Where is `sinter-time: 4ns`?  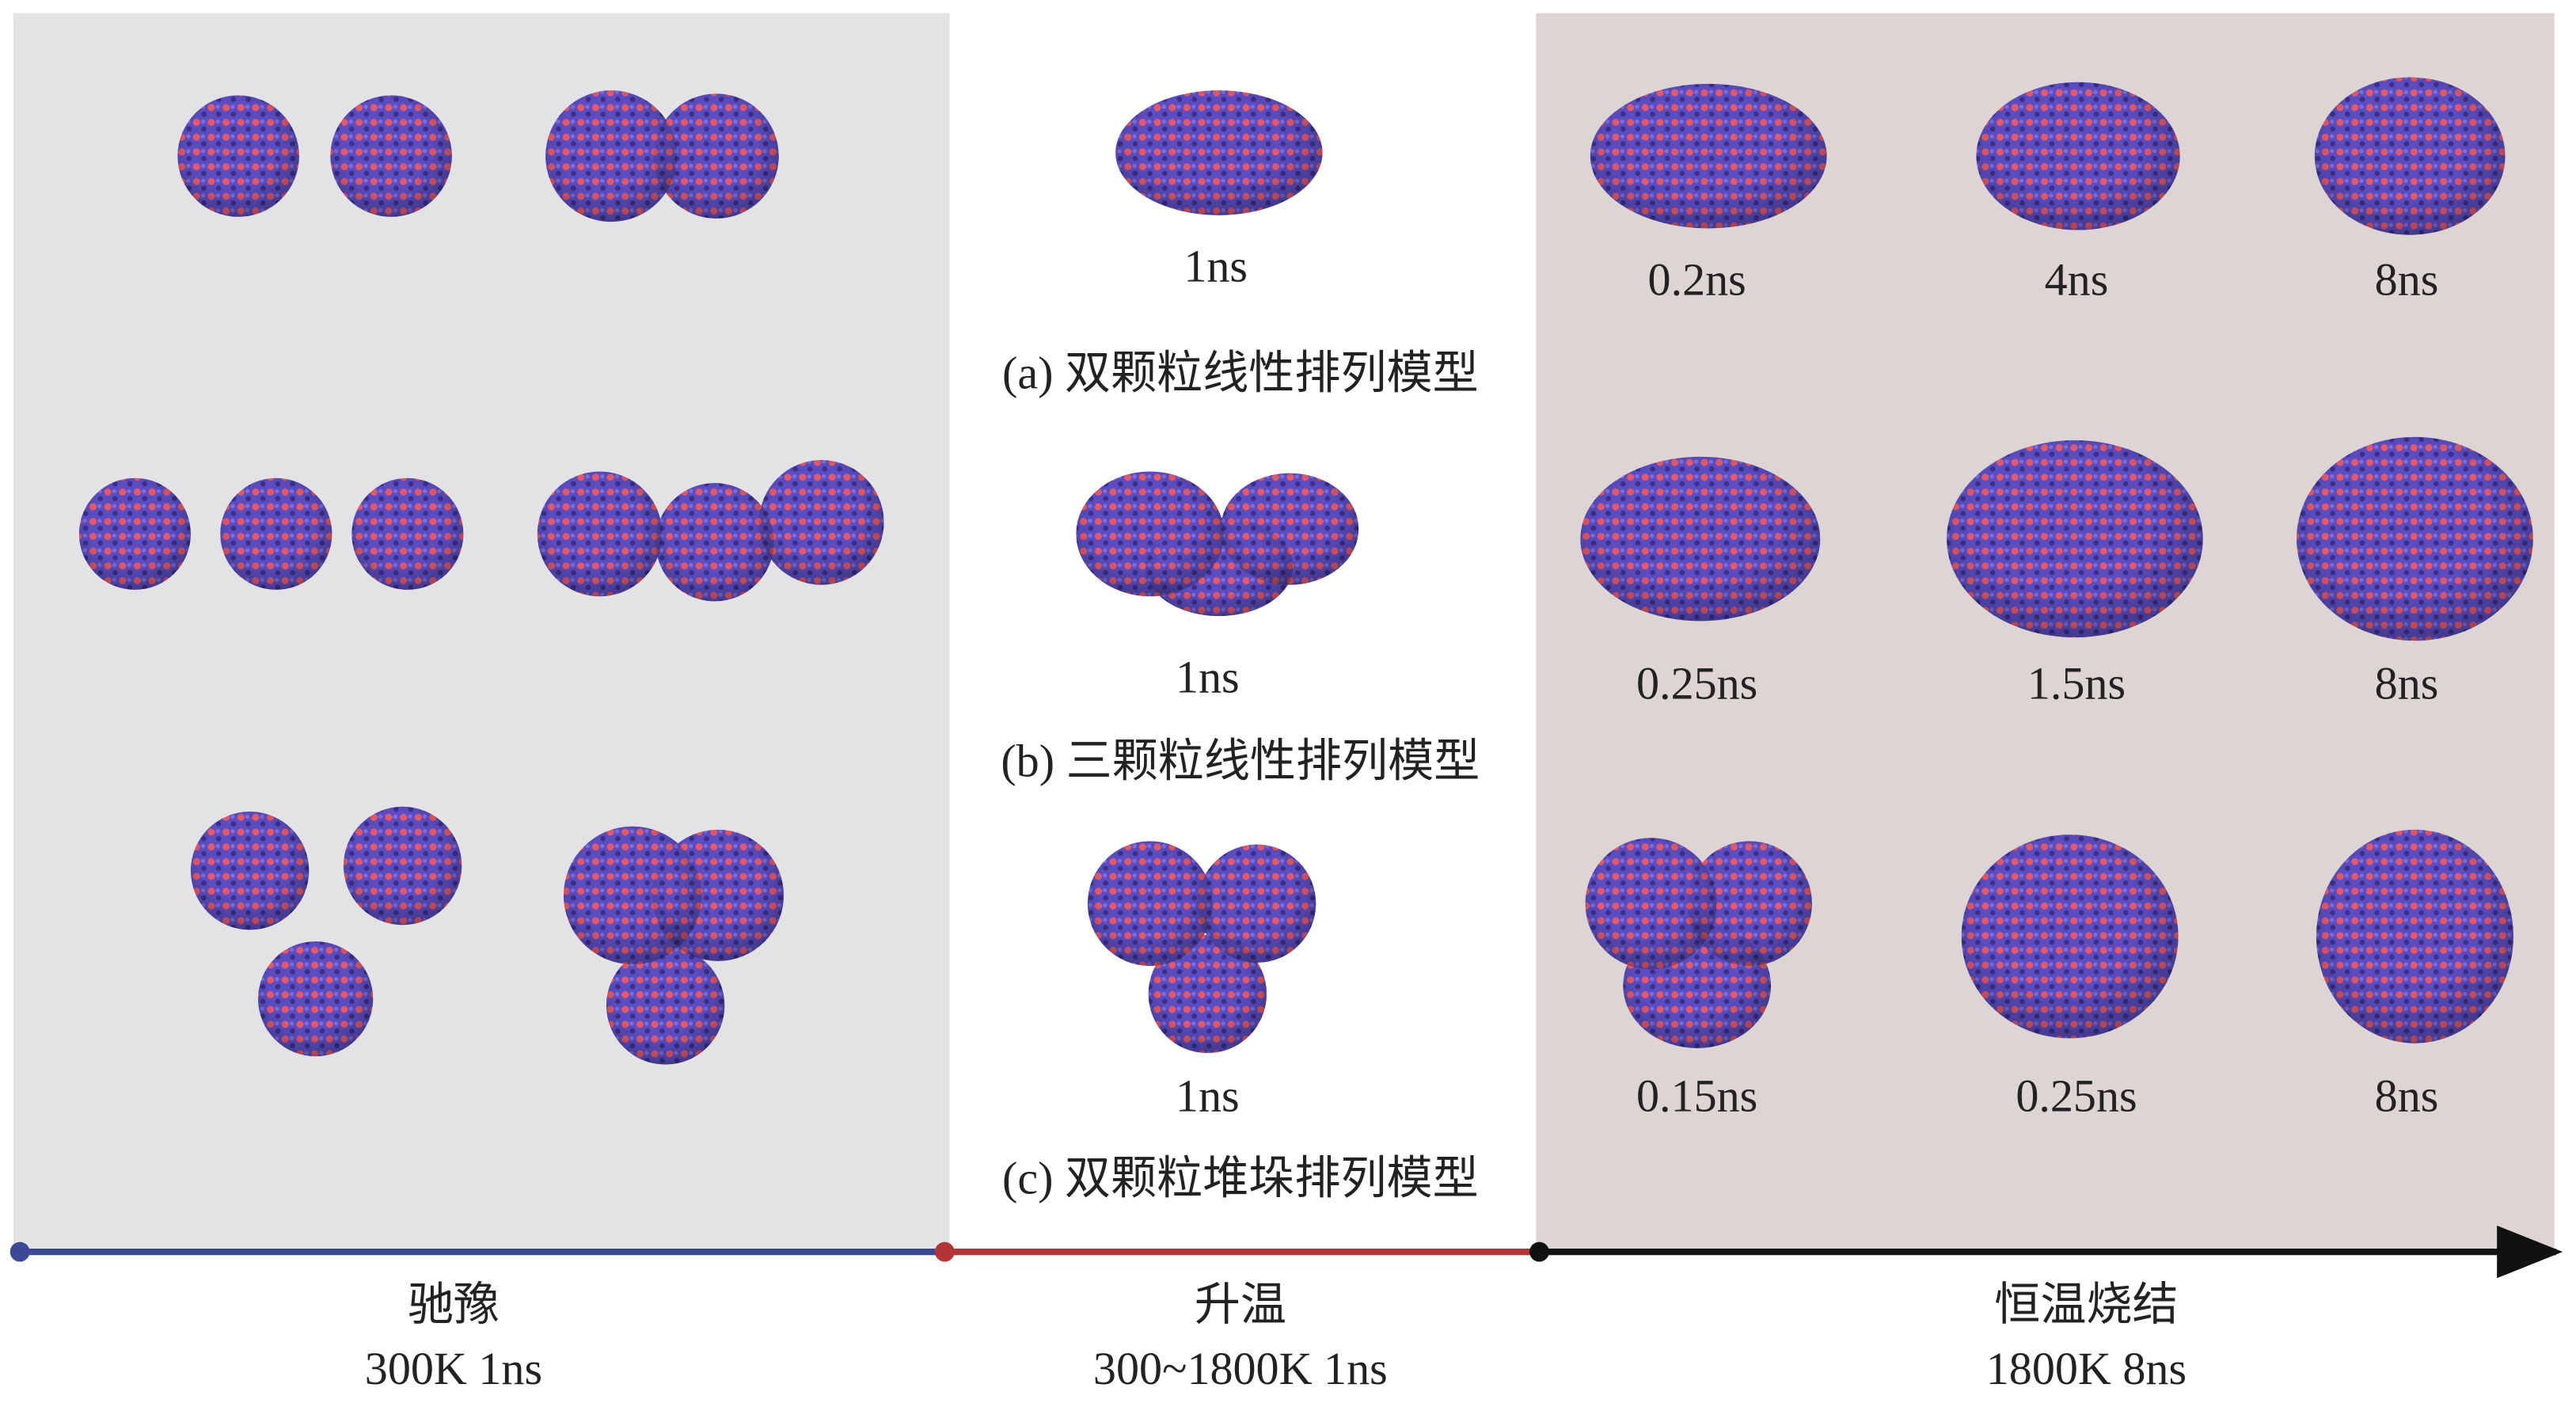
sinter-time: 4ns is located at coordinates (2077, 279).